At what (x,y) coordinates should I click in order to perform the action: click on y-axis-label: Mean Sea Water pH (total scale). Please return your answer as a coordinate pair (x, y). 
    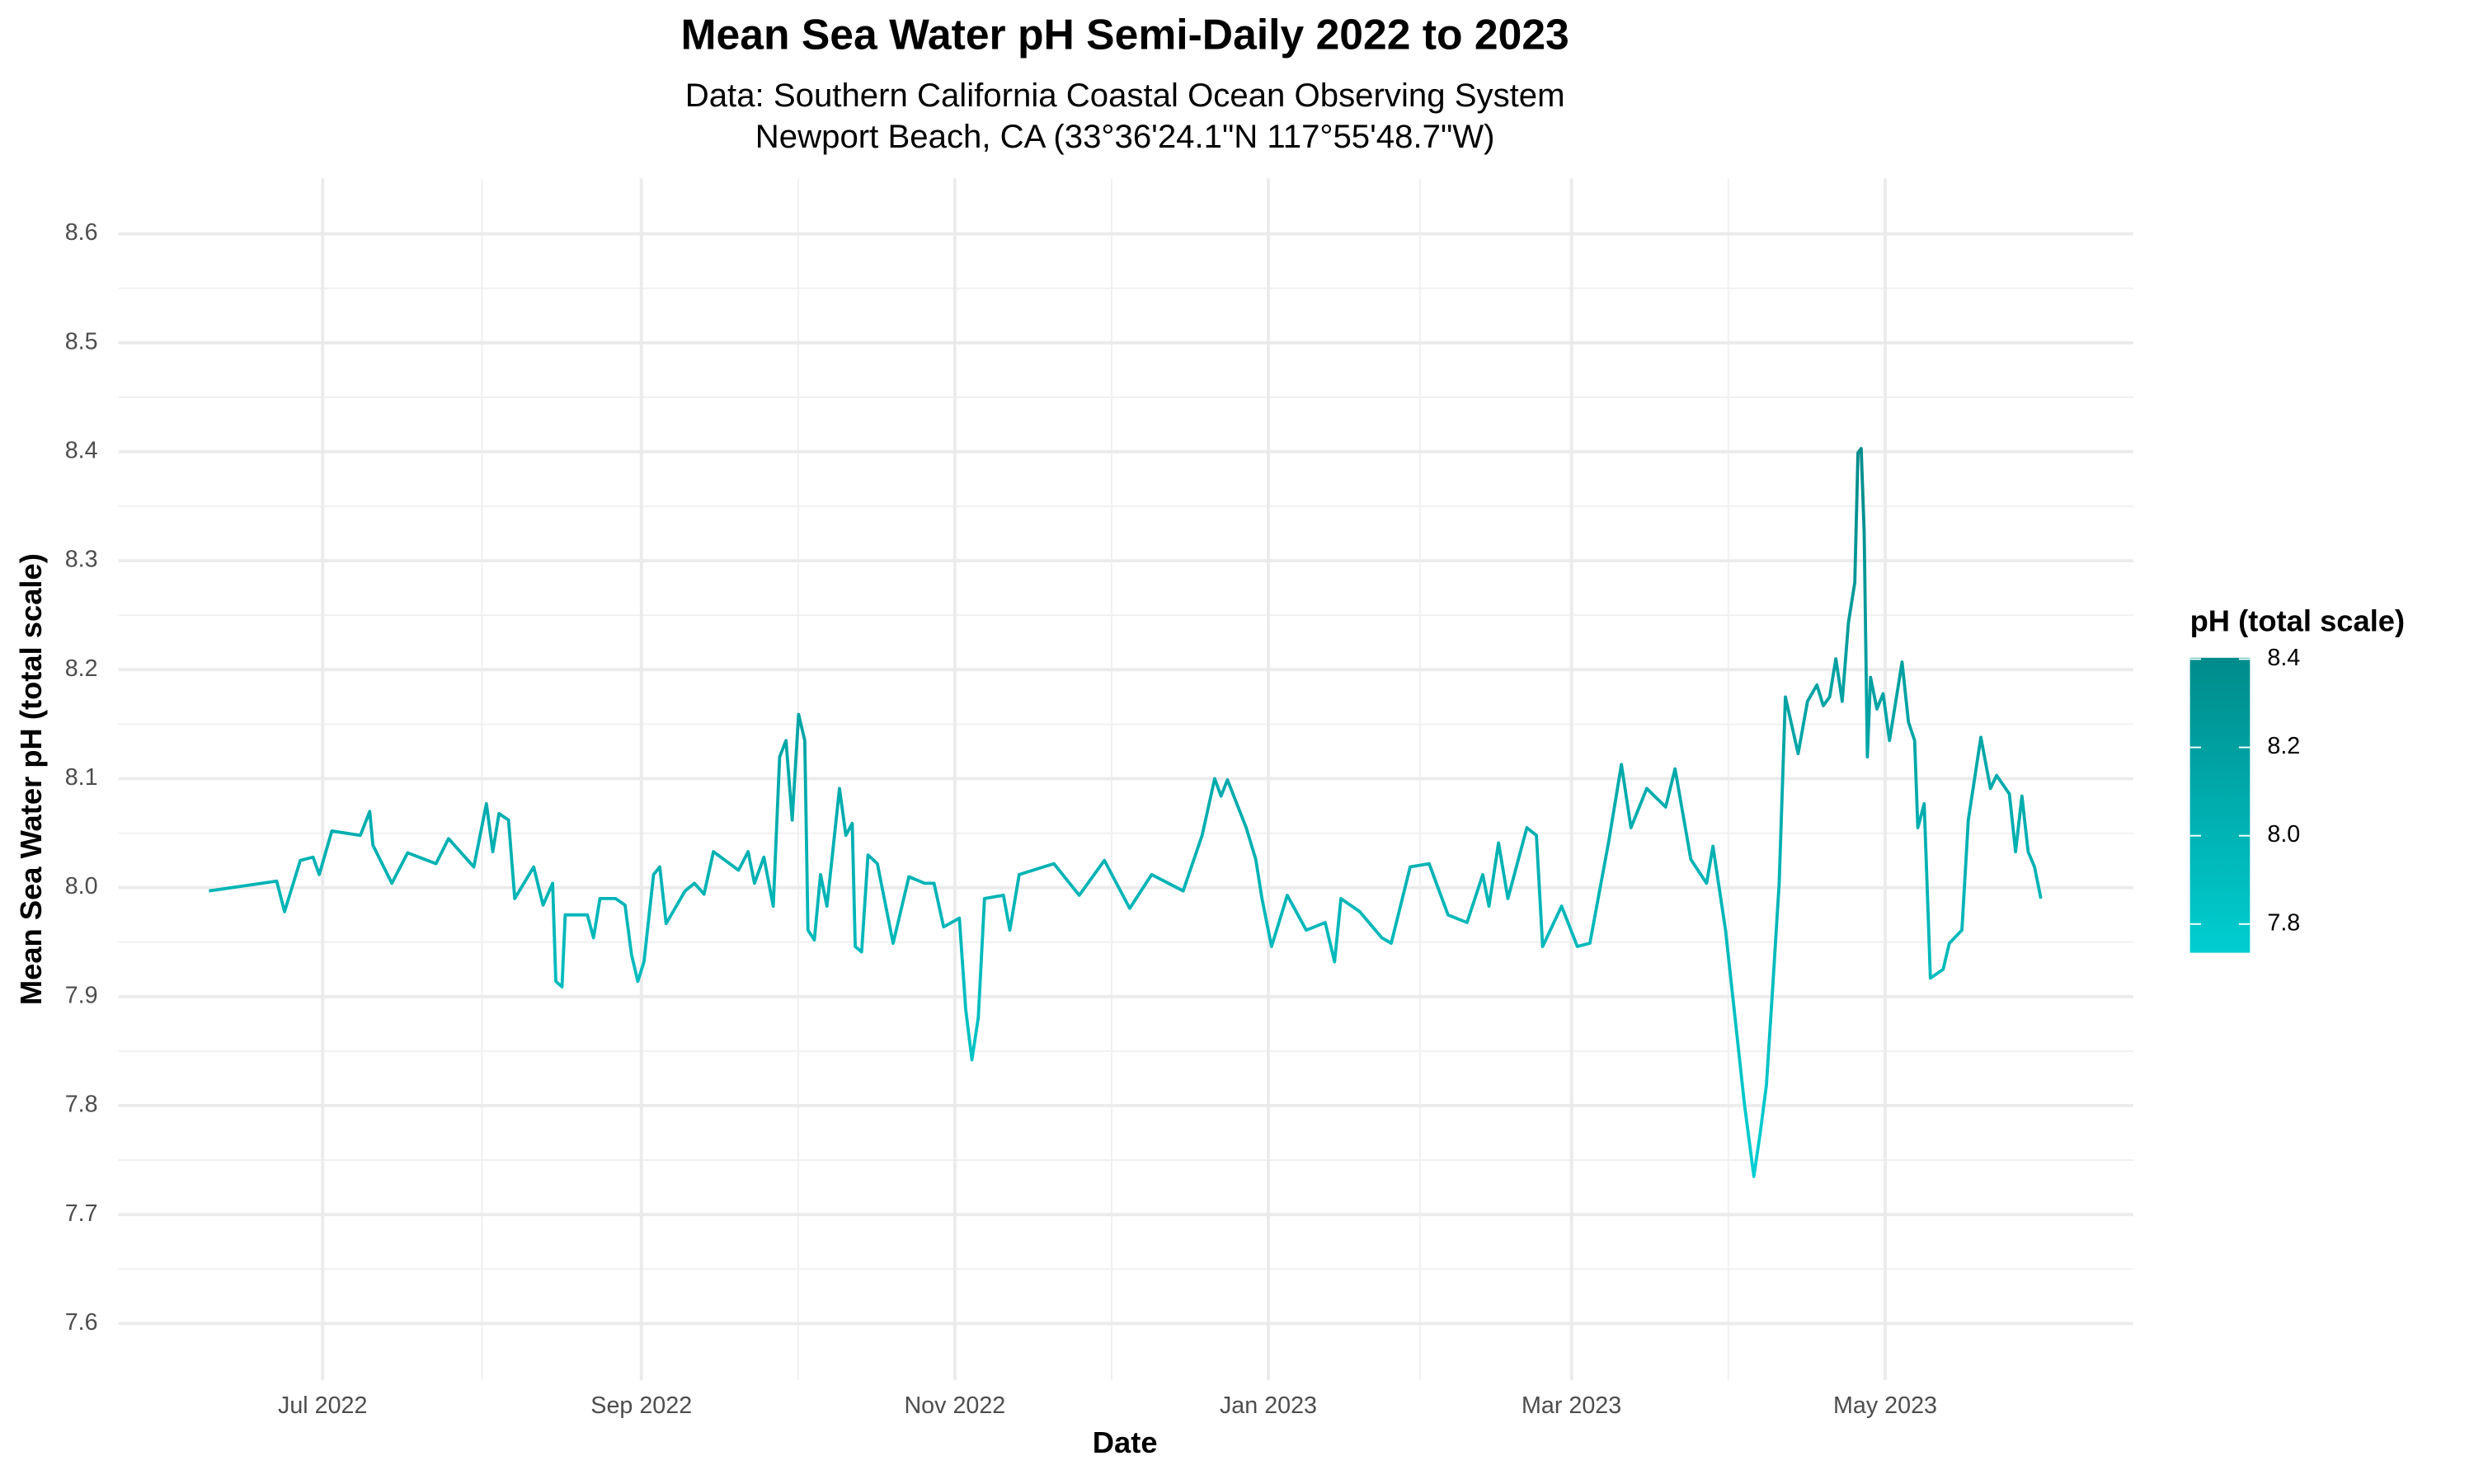
    Looking at the image, I should click on (31, 779).